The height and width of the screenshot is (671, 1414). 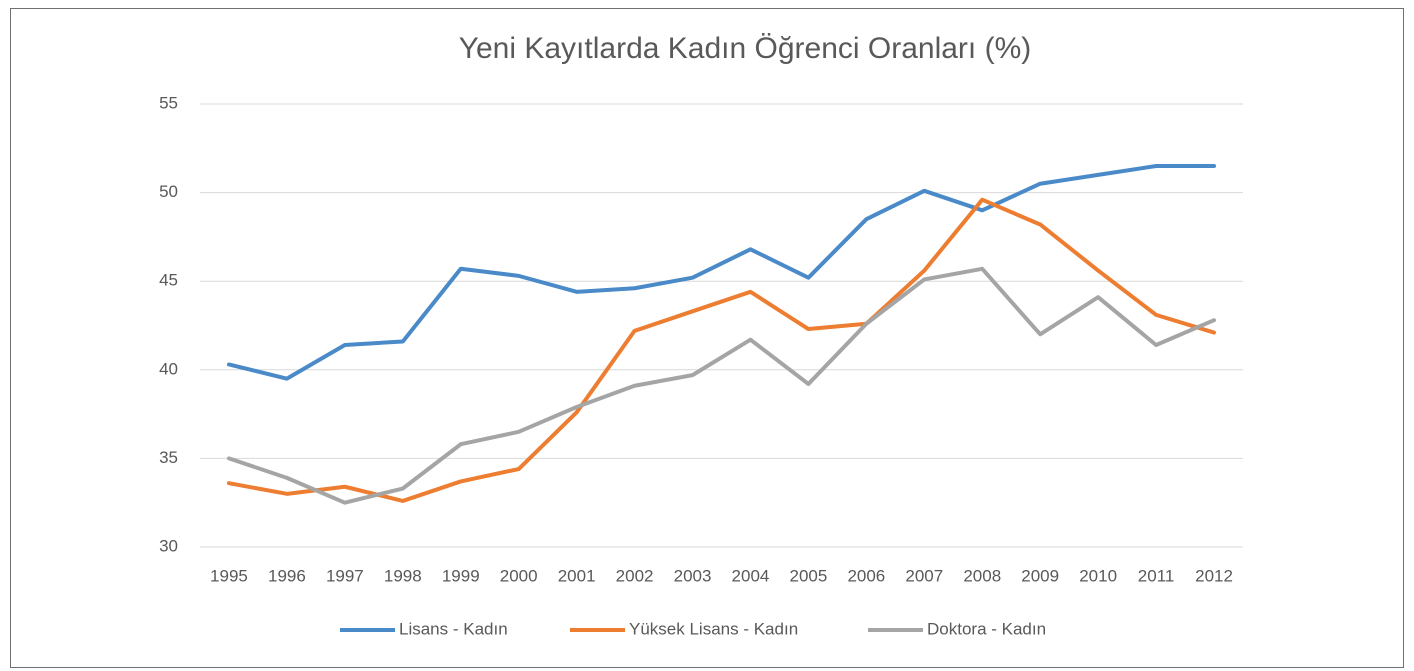 I want to click on legend-label: Doktora - Kadın, so click(x=986, y=628).